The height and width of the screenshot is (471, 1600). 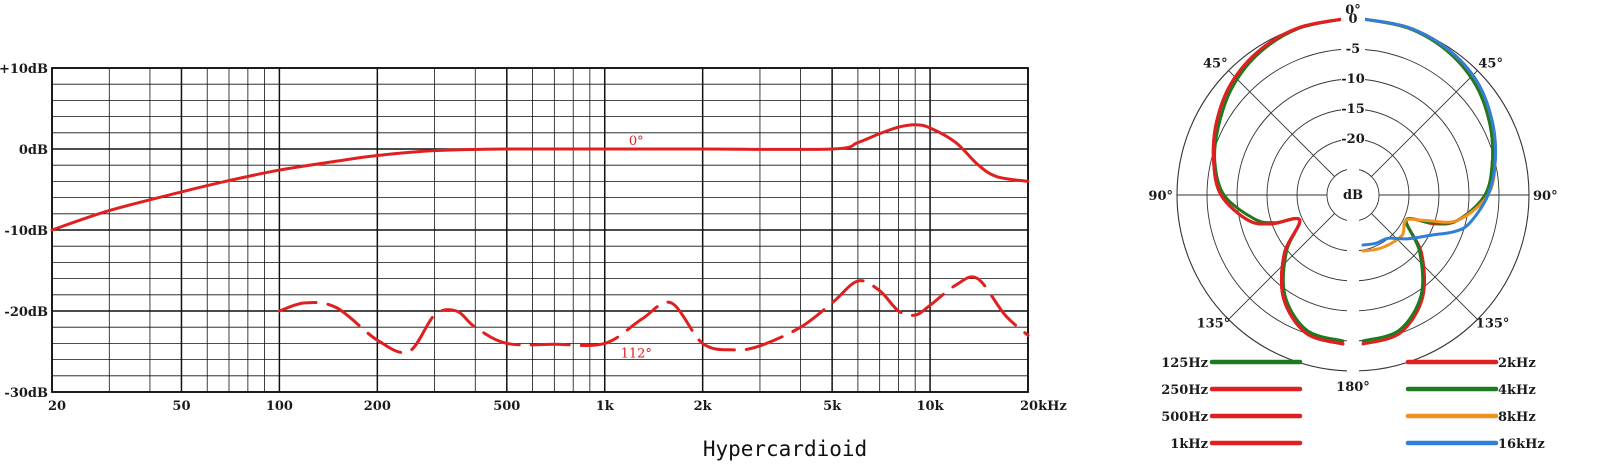 I want to click on polar-series-4khz, so click(x=1428, y=180).